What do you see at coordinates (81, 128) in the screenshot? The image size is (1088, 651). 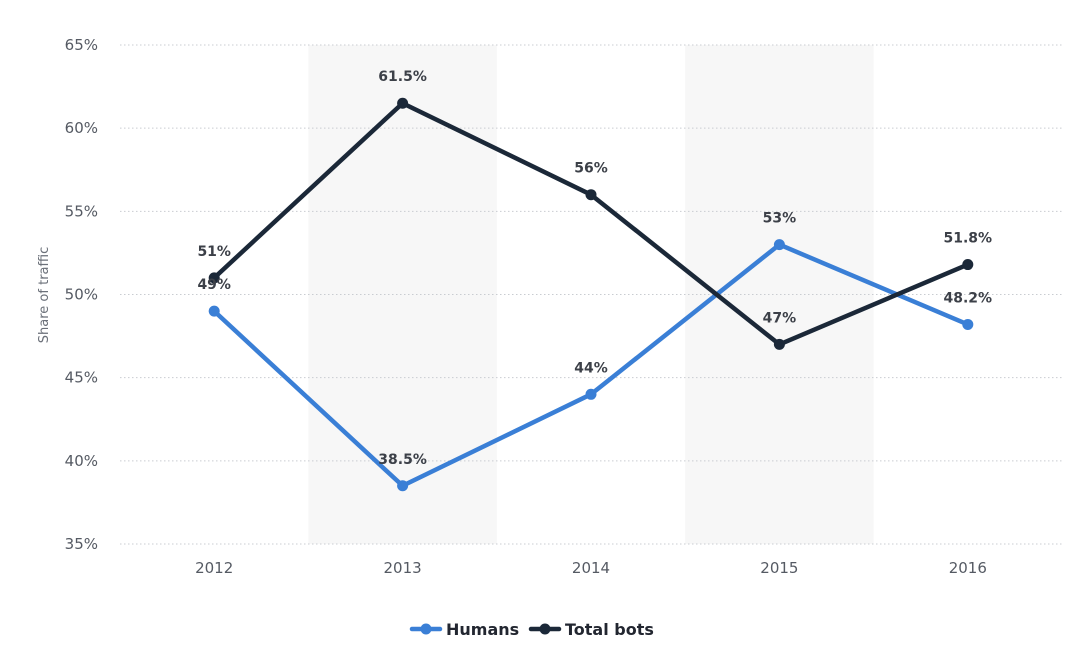 I see `y-tick-label: 60%` at bounding box center [81, 128].